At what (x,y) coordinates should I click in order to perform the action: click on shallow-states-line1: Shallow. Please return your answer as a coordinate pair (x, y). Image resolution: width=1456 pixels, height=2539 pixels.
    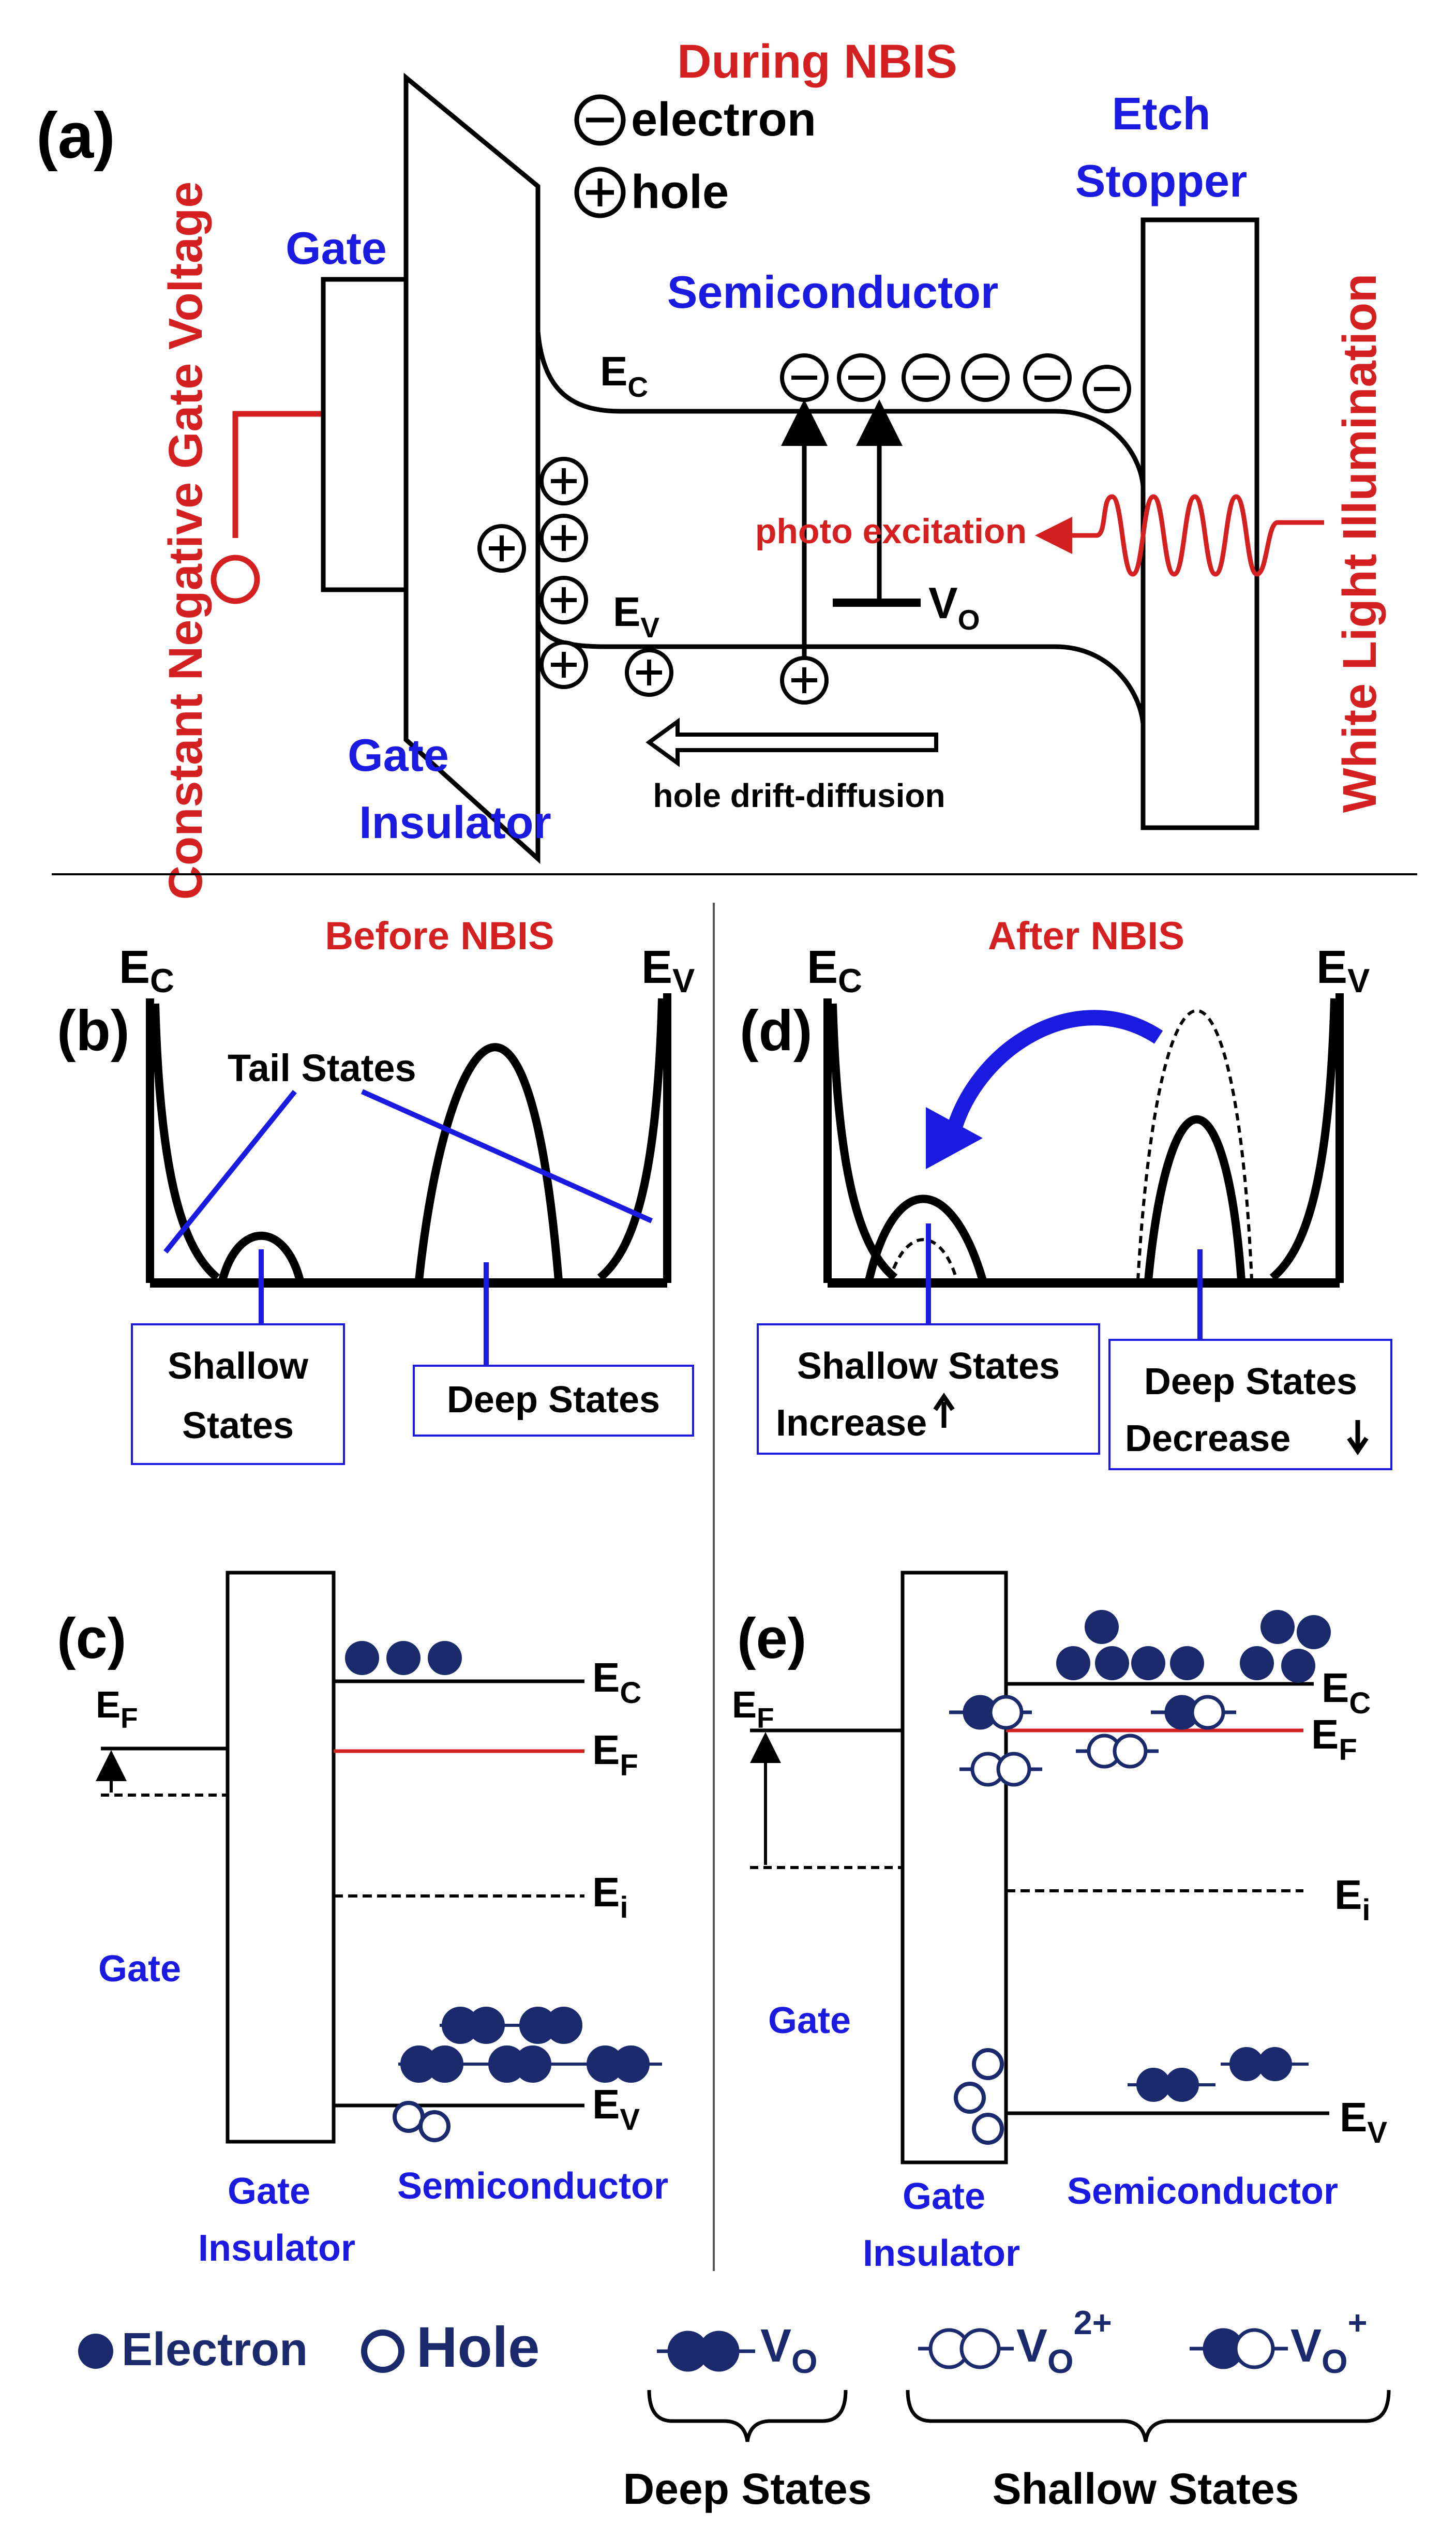
    Looking at the image, I should click on (238, 1366).